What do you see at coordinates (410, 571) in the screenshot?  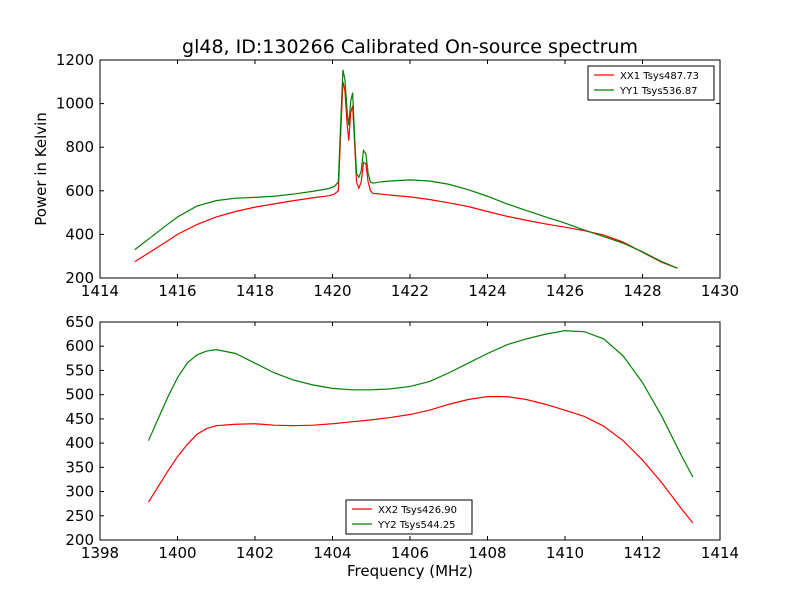 I see `x-axis-label: Frequency (MHz)` at bounding box center [410, 571].